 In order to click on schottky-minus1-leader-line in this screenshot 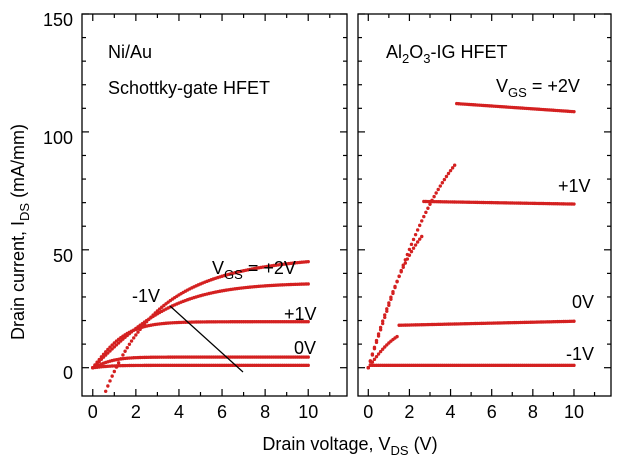, I will do `click(206, 339)`.